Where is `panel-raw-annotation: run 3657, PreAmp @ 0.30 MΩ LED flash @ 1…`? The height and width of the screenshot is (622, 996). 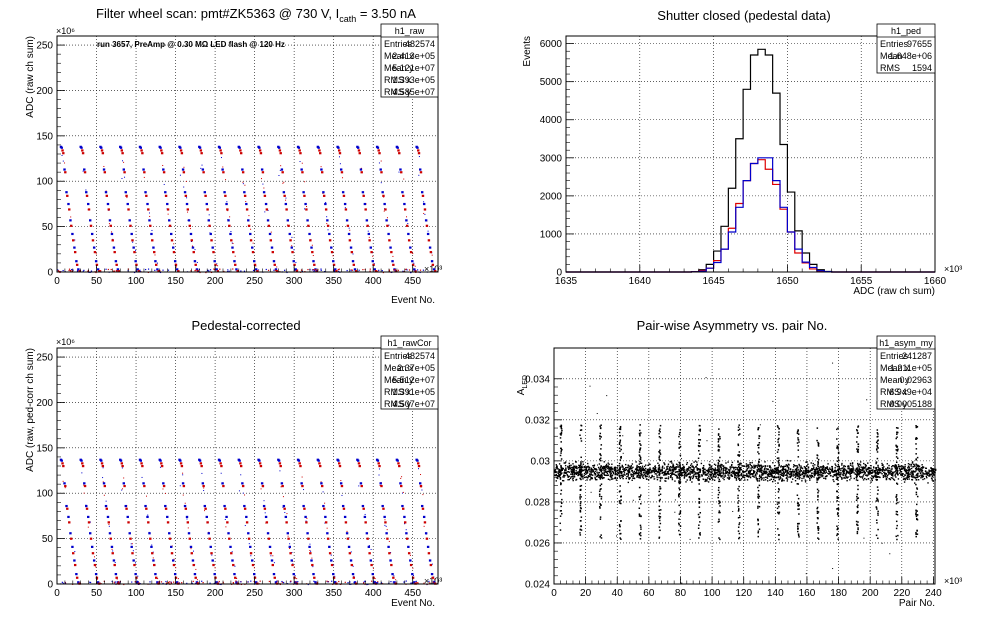
panel-raw-annotation: run 3657, PreAmp @ 0.30 MΩ LED flash @ 1… is located at coordinates (191, 44).